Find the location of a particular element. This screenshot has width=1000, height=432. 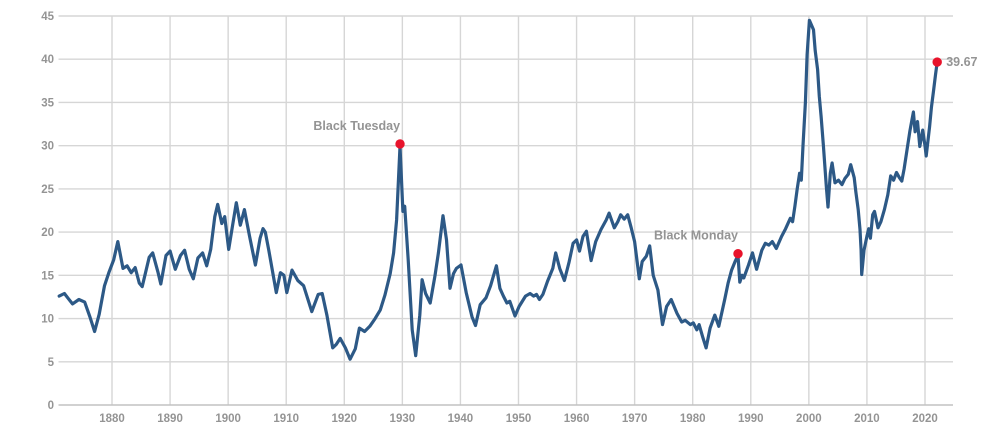

x-axis-tick-label: 1970 is located at coordinates (635, 419).